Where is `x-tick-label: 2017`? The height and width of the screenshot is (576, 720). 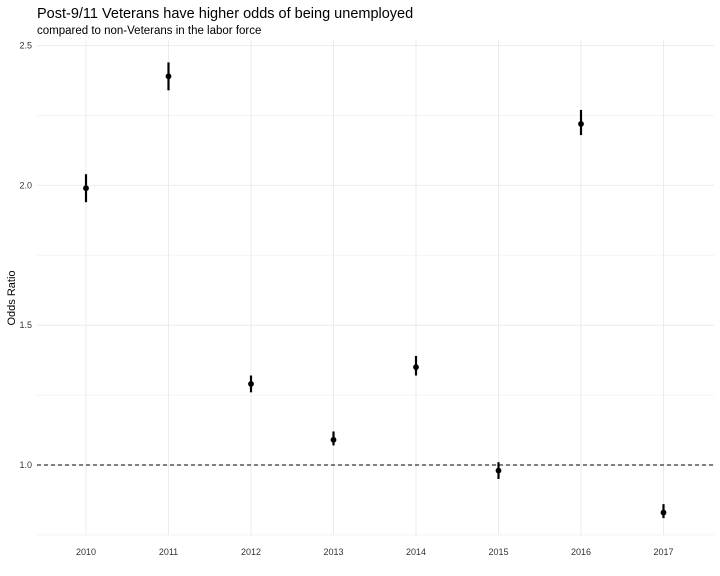 x-tick-label: 2017 is located at coordinates (663, 552).